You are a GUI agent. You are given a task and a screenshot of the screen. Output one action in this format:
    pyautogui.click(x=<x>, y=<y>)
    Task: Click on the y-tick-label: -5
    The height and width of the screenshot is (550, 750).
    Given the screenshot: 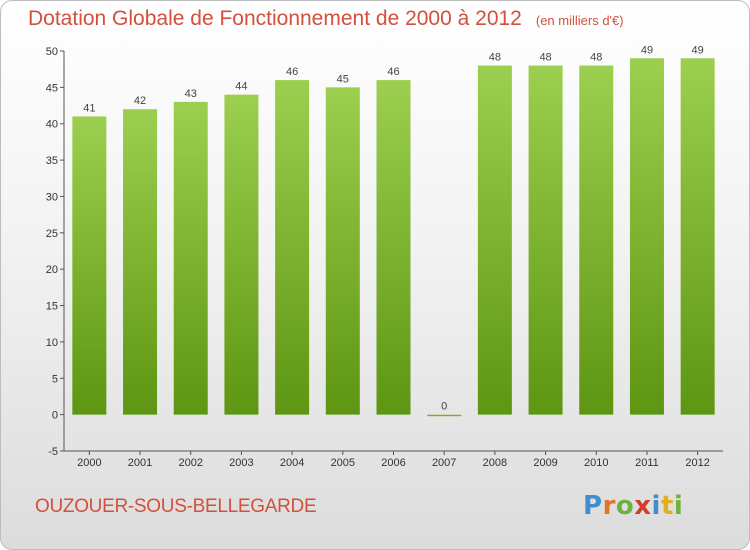 What is the action you would take?
    pyautogui.click(x=53, y=452)
    